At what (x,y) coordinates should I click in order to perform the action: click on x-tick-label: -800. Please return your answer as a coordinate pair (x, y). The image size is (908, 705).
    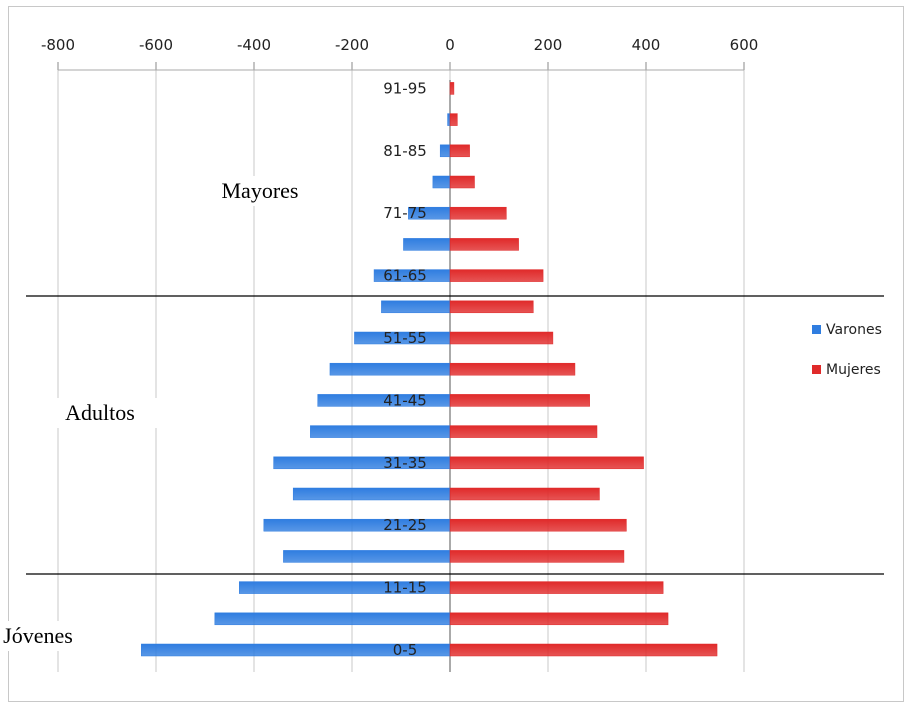
    Looking at the image, I should click on (58, 45).